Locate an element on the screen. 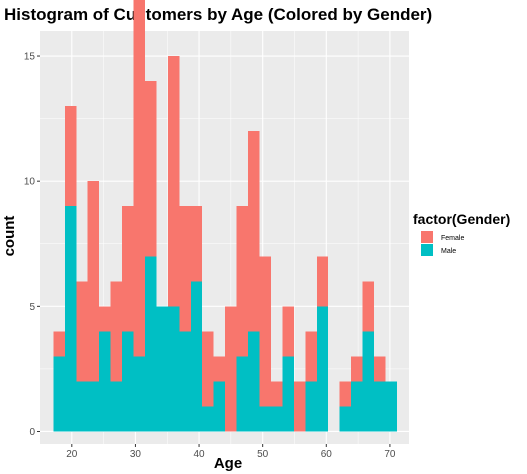 The width and height of the screenshot is (527, 474). x-tick-label: 70 is located at coordinates (390, 454).